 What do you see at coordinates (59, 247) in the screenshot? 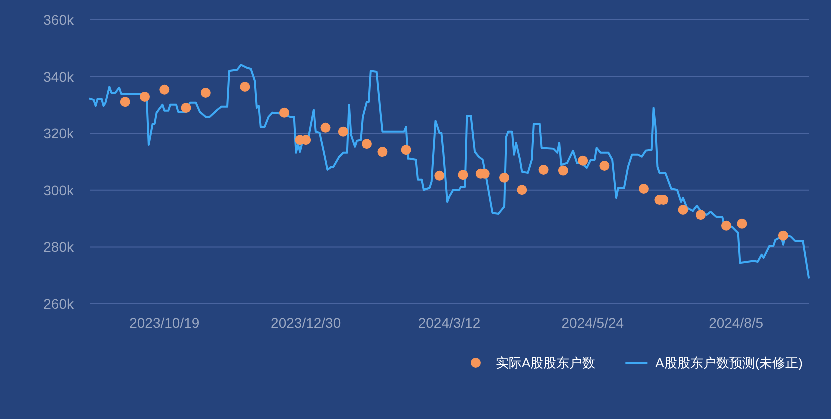
I see `y-tick-label: 280k` at bounding box center [59, 247].